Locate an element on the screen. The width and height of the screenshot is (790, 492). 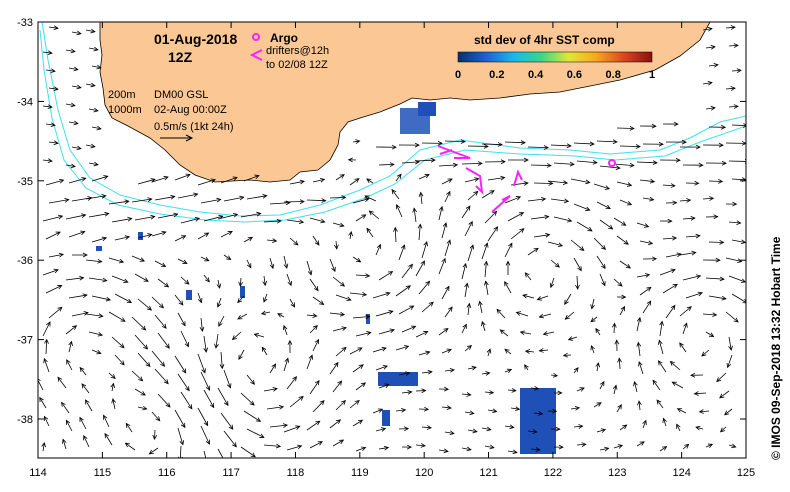
x-tick-label: 117 is located at coordinates (231, 473).